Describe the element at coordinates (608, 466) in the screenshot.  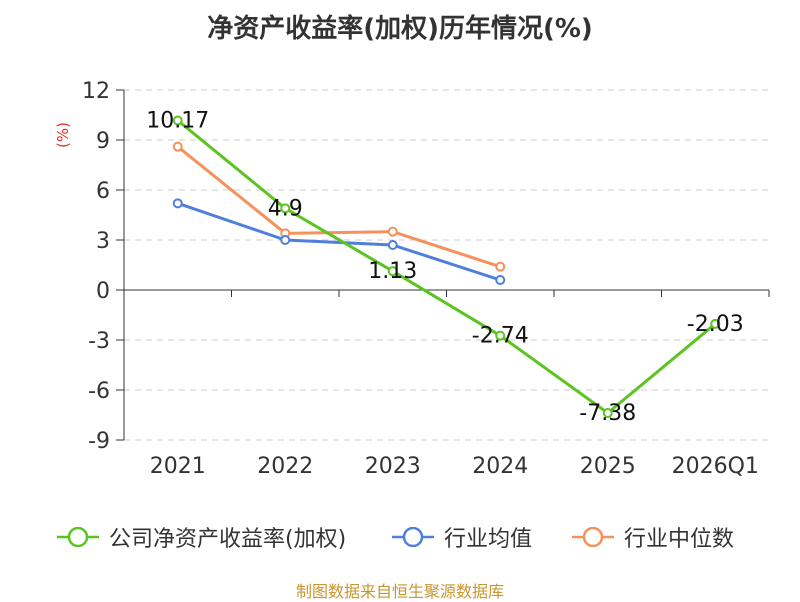
I see `x-tick-label-4: 2025` at that location.